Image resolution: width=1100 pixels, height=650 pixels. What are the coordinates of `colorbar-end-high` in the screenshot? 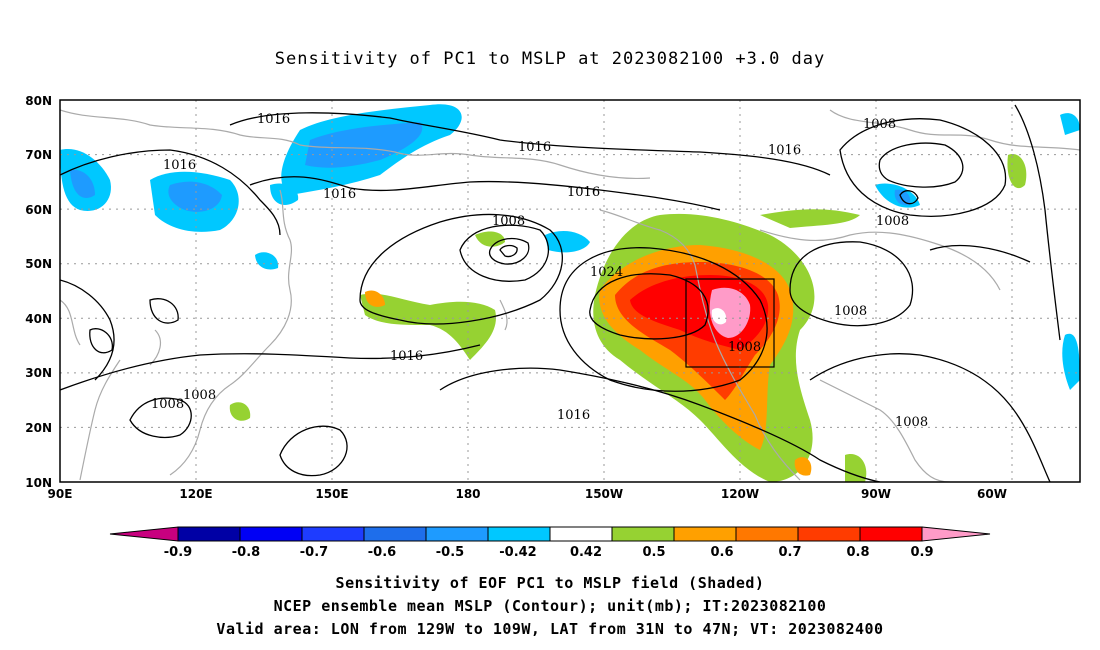 It's located at (956, 534).